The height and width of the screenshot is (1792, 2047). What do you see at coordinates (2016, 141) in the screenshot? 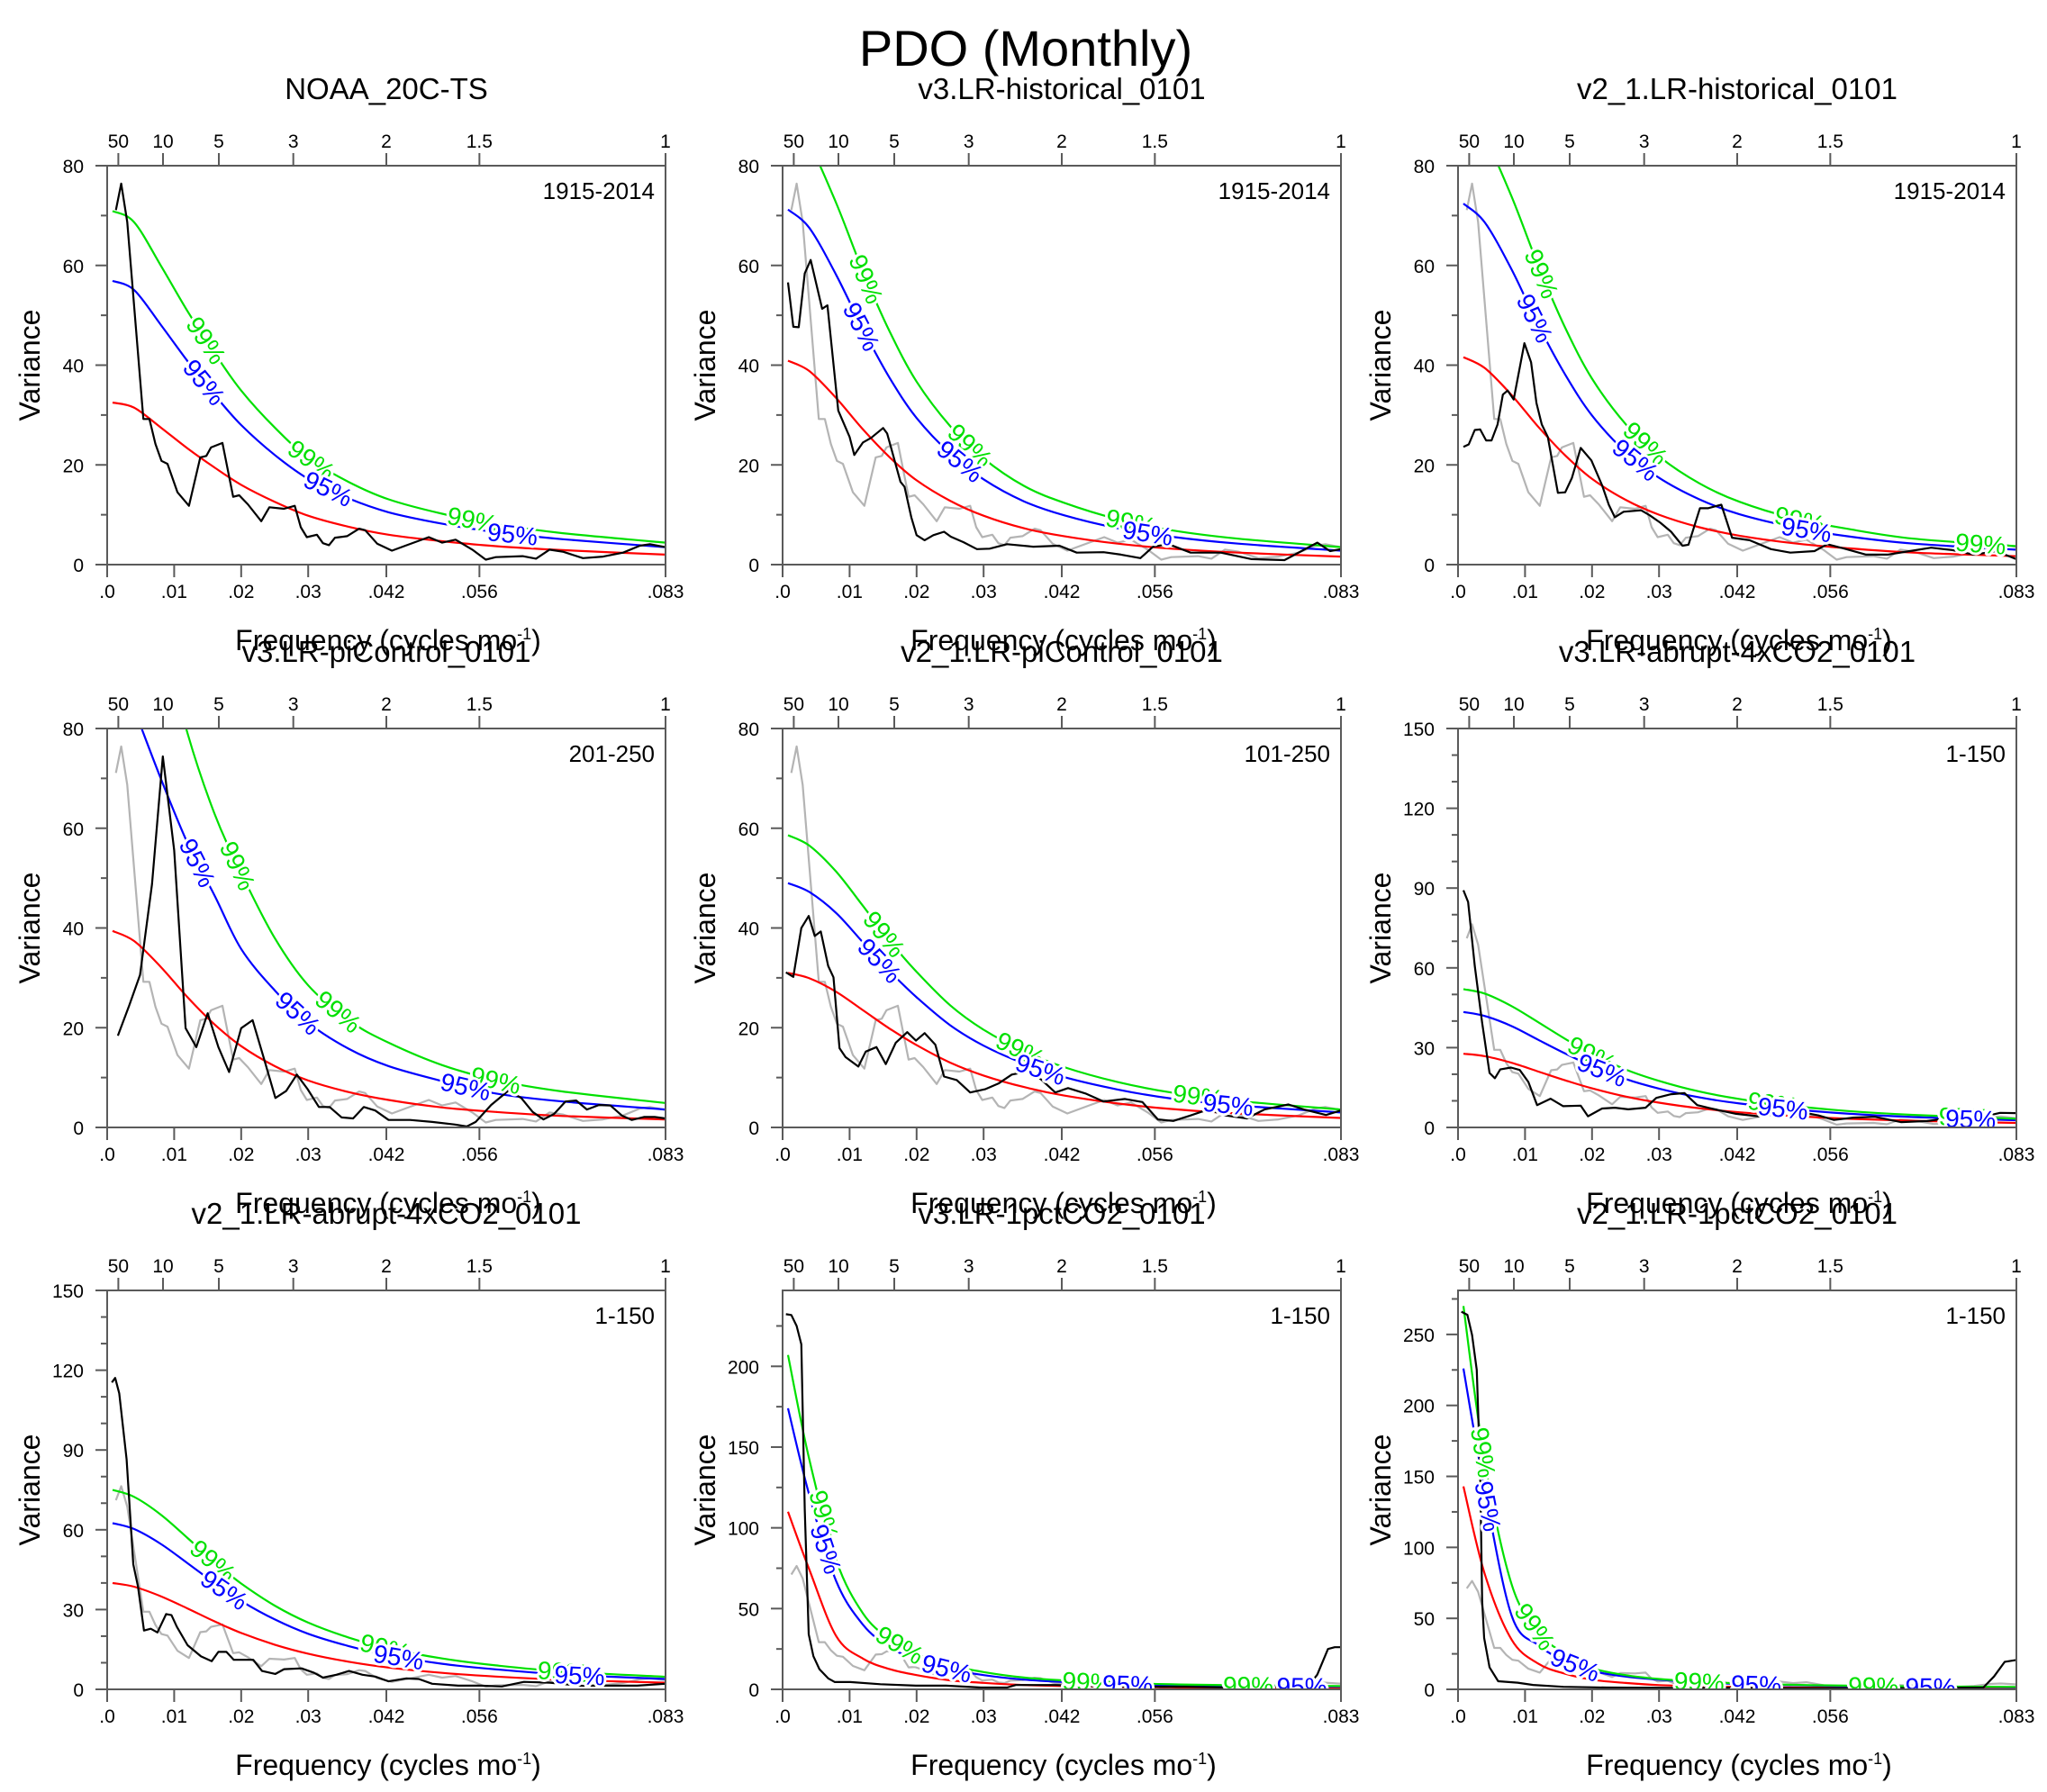
I see `top-axis-tick-label: 1` at bounding box center [2016, 141].